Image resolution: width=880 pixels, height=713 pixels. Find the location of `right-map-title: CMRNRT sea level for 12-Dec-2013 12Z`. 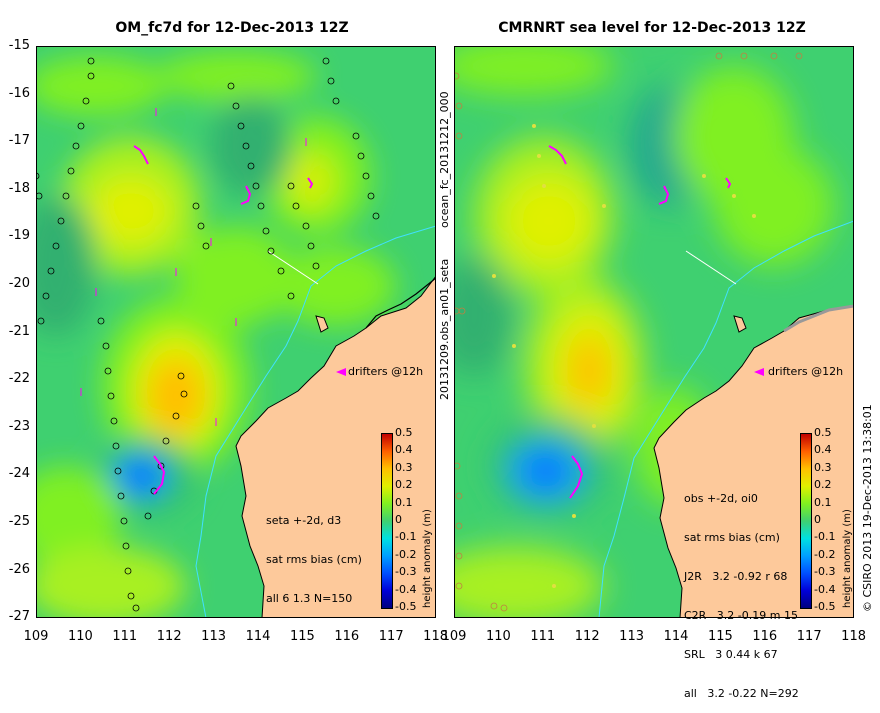

right-map-title: CMRNRT sea level for 12-Dec-2013 12Z is located at coordinates (652, 28).